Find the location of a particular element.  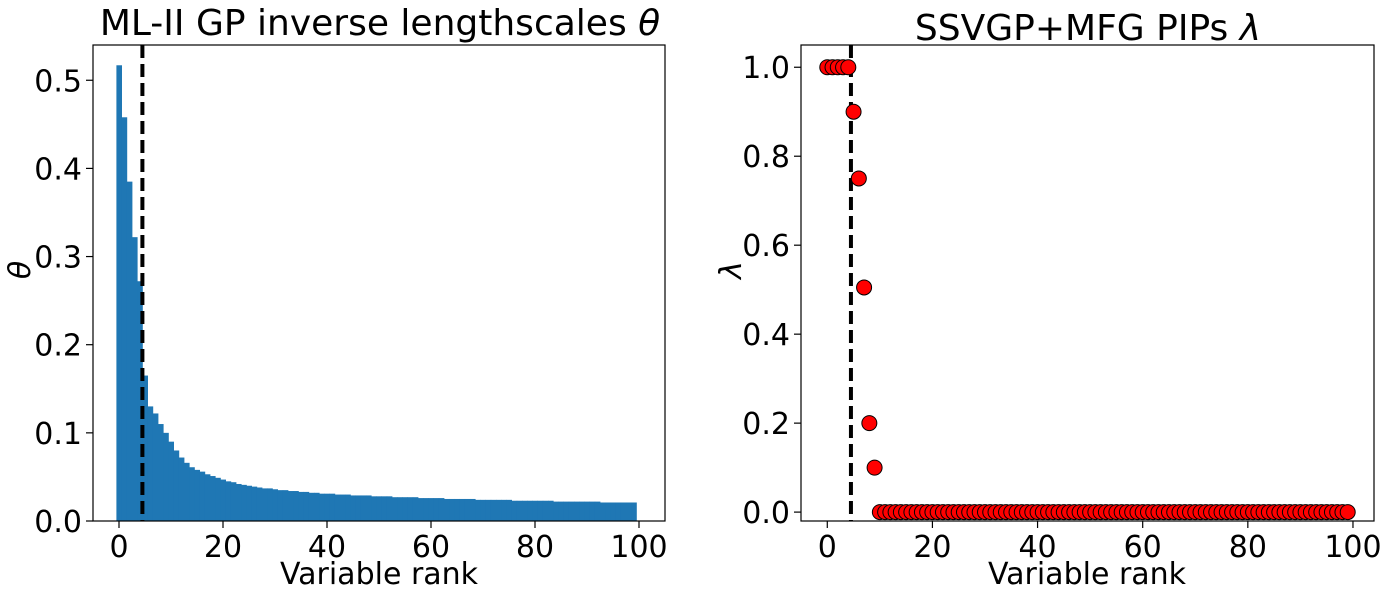

left-x-ticks: 0 20 40 60 80 100 is located at coordinates (388, 543).